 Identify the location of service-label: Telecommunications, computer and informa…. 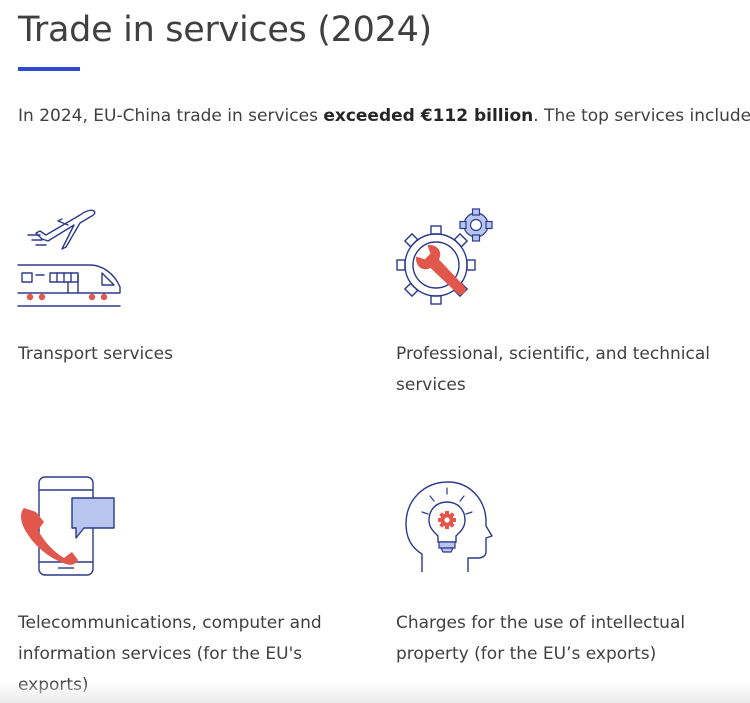
(170, 654).